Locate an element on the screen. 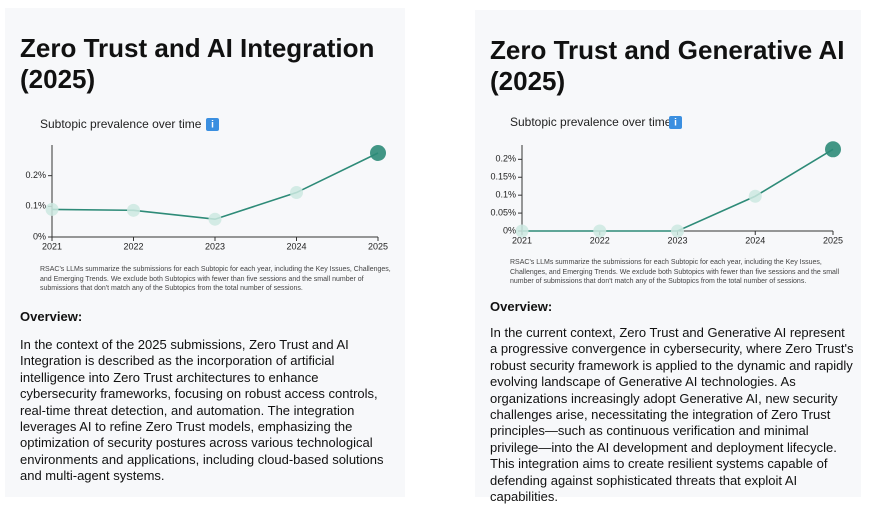  y-tick-label: 0.05% is located at coordinates (503, 212).